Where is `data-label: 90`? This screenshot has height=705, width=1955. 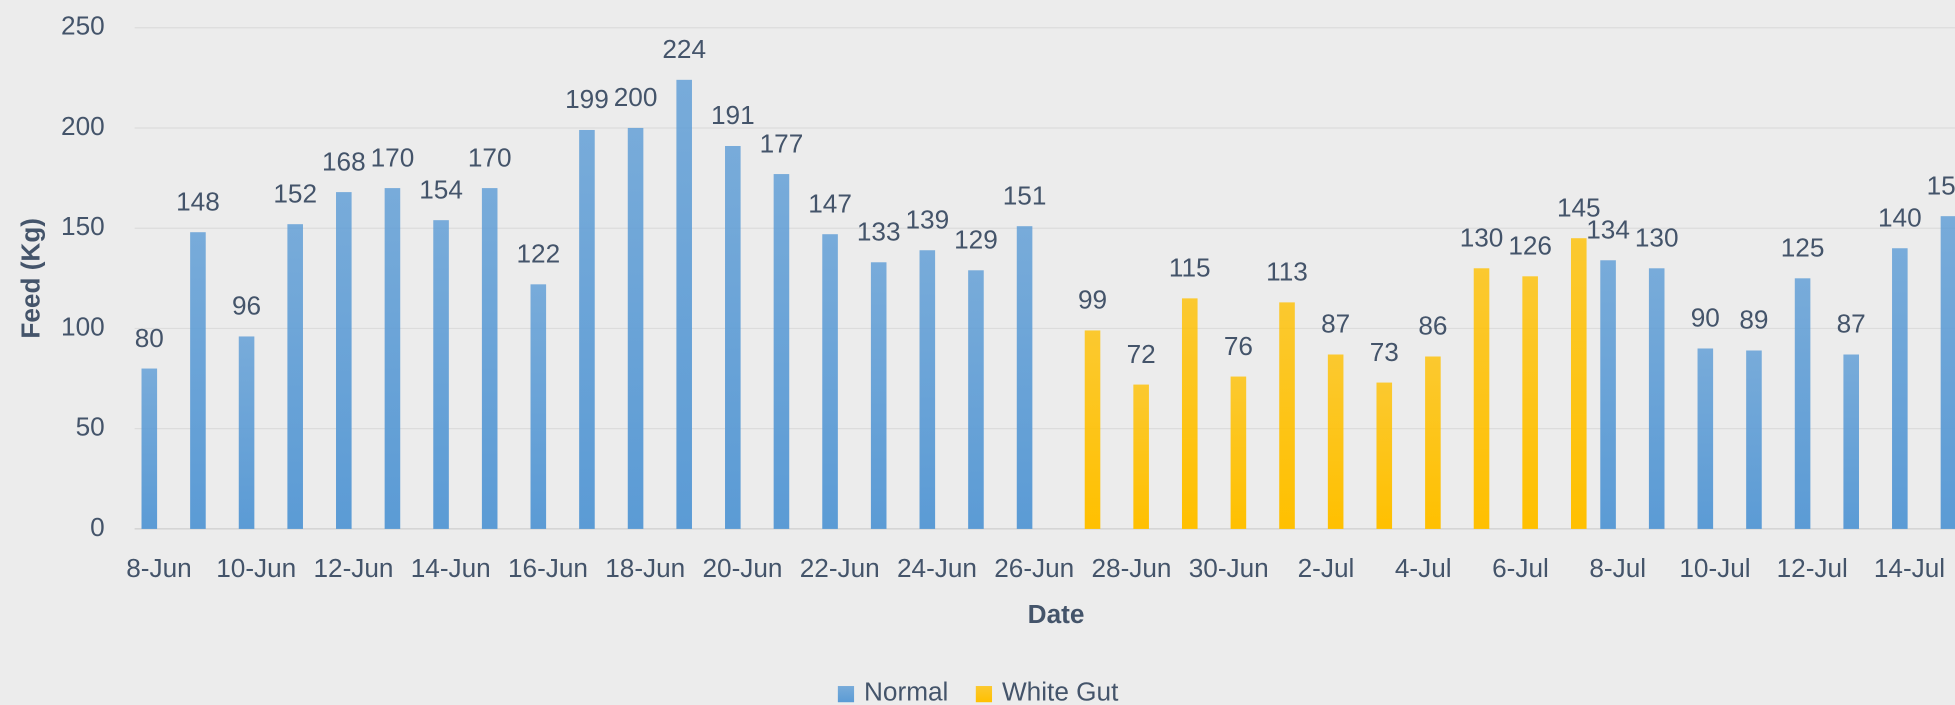
data-label: 90 is located at coordinates (1705, 318).